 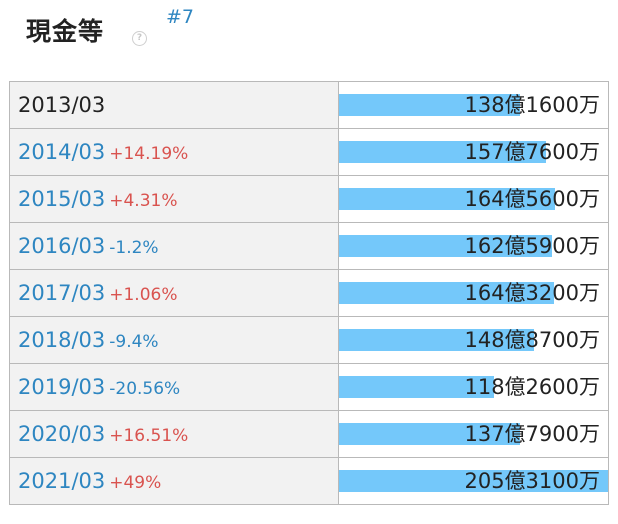 I want to click on period-cell: 2019/03 -20.56%, so click(x=174, y=387).